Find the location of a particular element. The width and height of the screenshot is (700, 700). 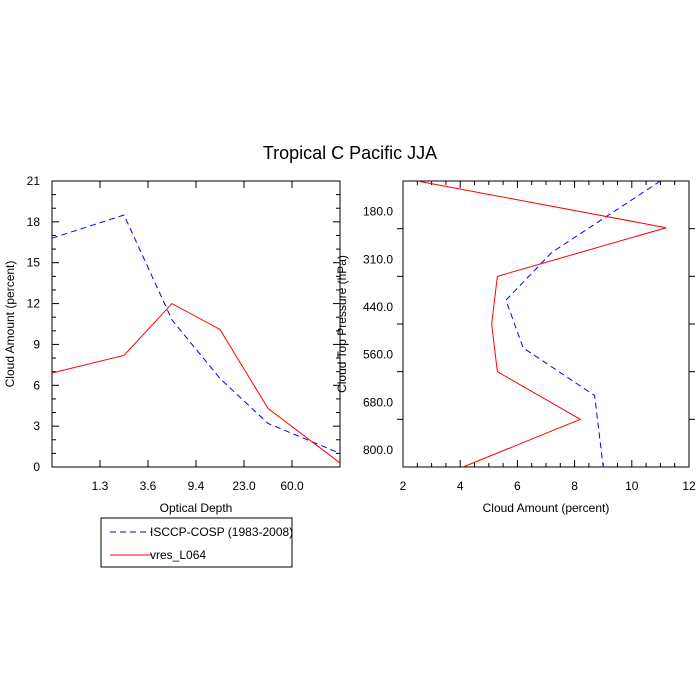

left-x-tick-labels: 1.3 3.6 9.4 23.0 60.0 is located at coordinates (198, 486).